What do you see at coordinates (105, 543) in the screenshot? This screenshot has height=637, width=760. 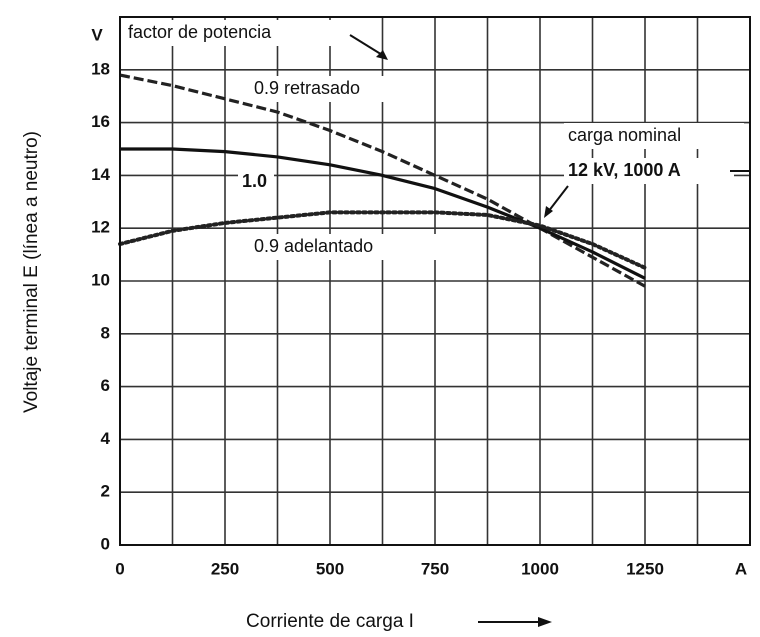 I see `y-tick-label: 0` at bounding box center [105, 543].